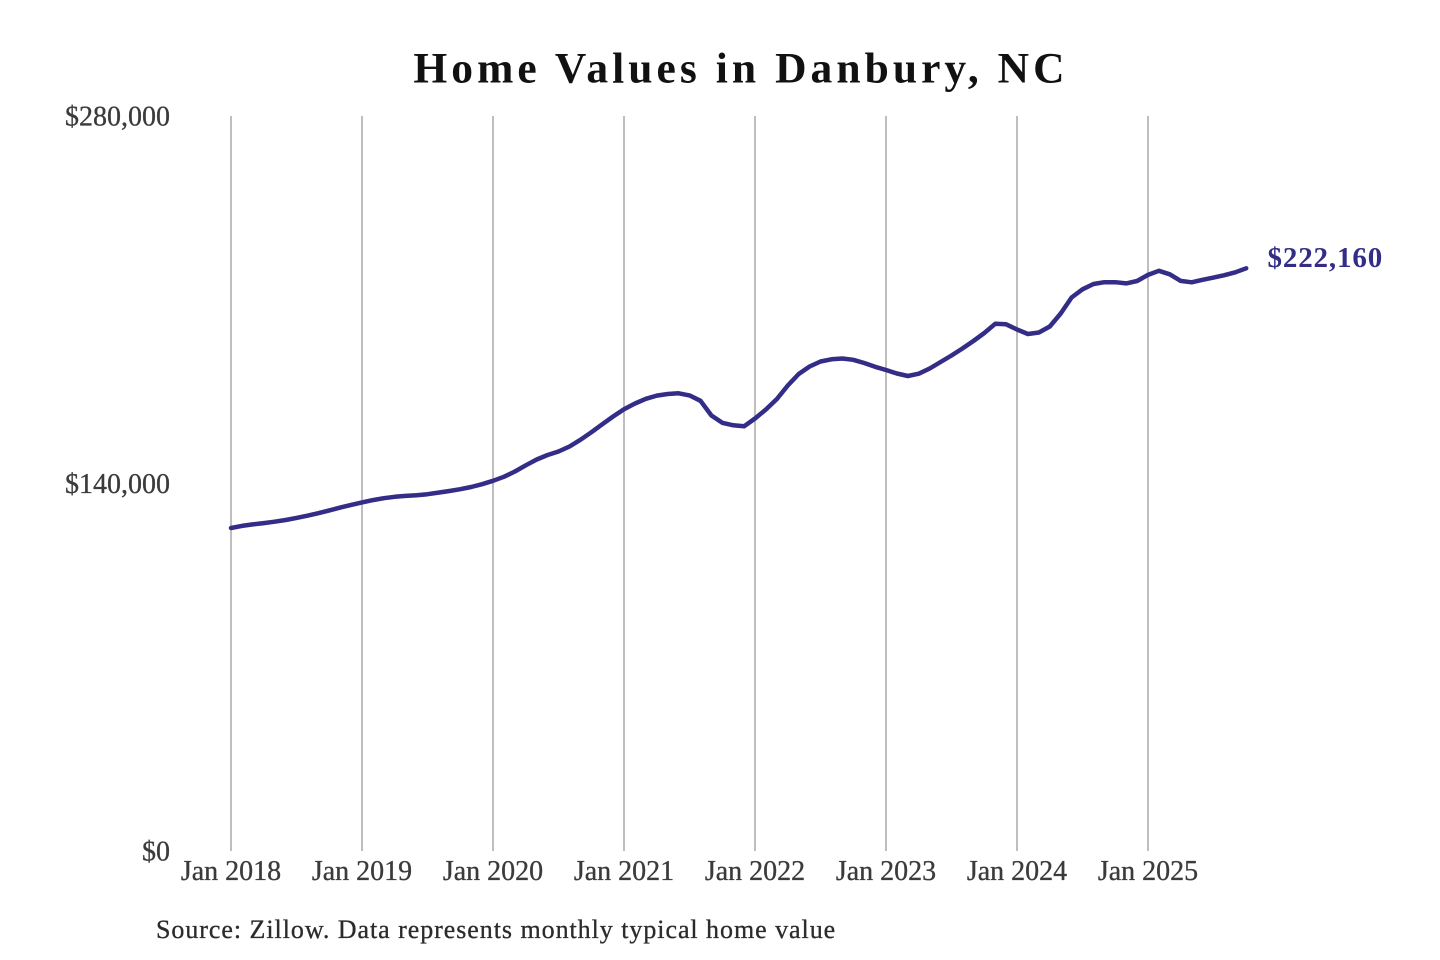 The height and width of the screenshot is (960, 1440). Describe the element at coordinates (117, 484) in the screenshot. I see `svg-text: $140,000` at that location.